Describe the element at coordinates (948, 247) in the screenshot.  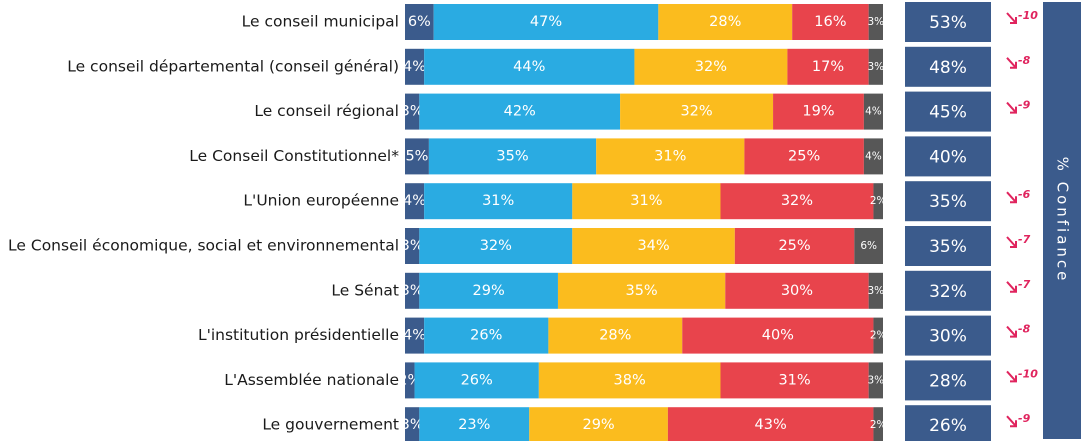
I see `confidence-label: 35%` at that location.